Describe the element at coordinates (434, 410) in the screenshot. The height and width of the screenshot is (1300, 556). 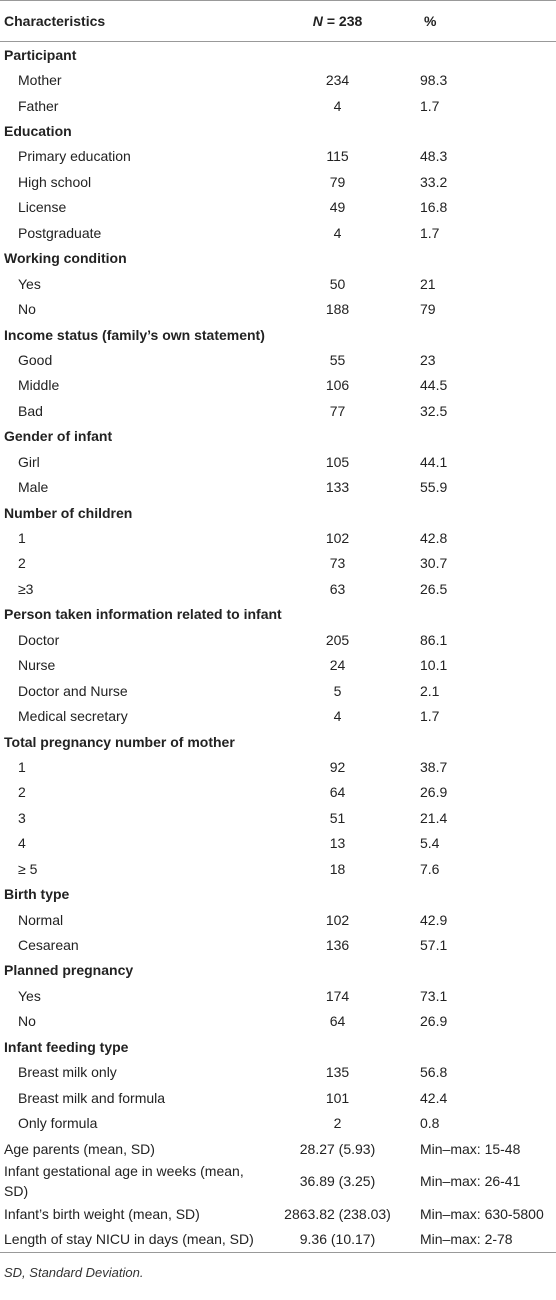
I see `percent-cell: 32.5` at that location.